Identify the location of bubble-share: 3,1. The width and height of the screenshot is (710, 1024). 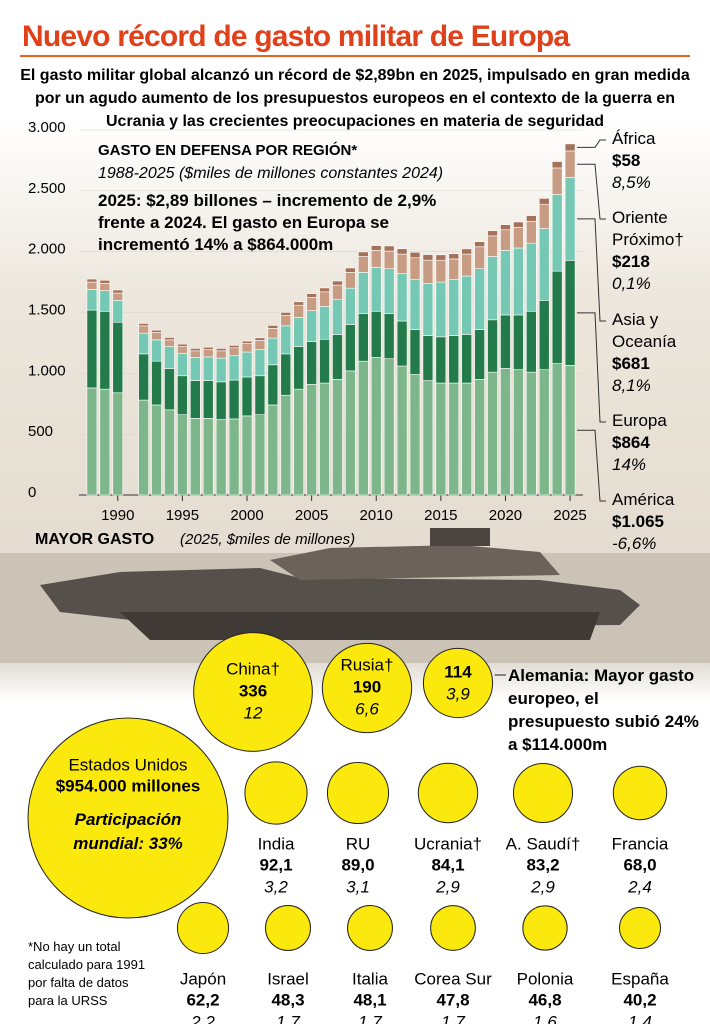
(358, 886).